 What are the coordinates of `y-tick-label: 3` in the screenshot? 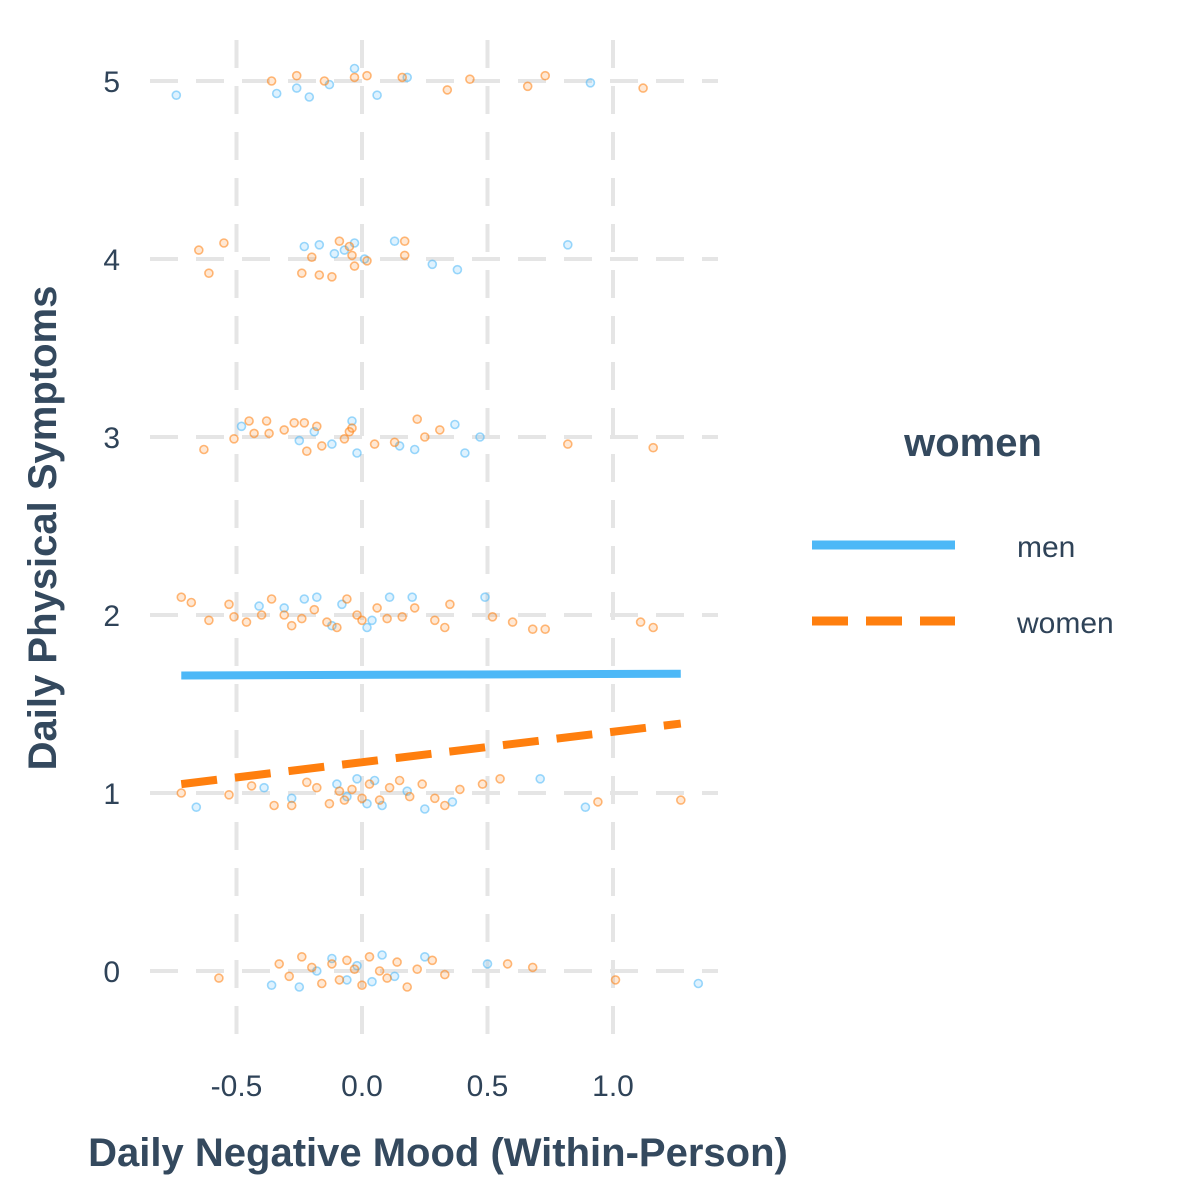 It's located at (111, 438).